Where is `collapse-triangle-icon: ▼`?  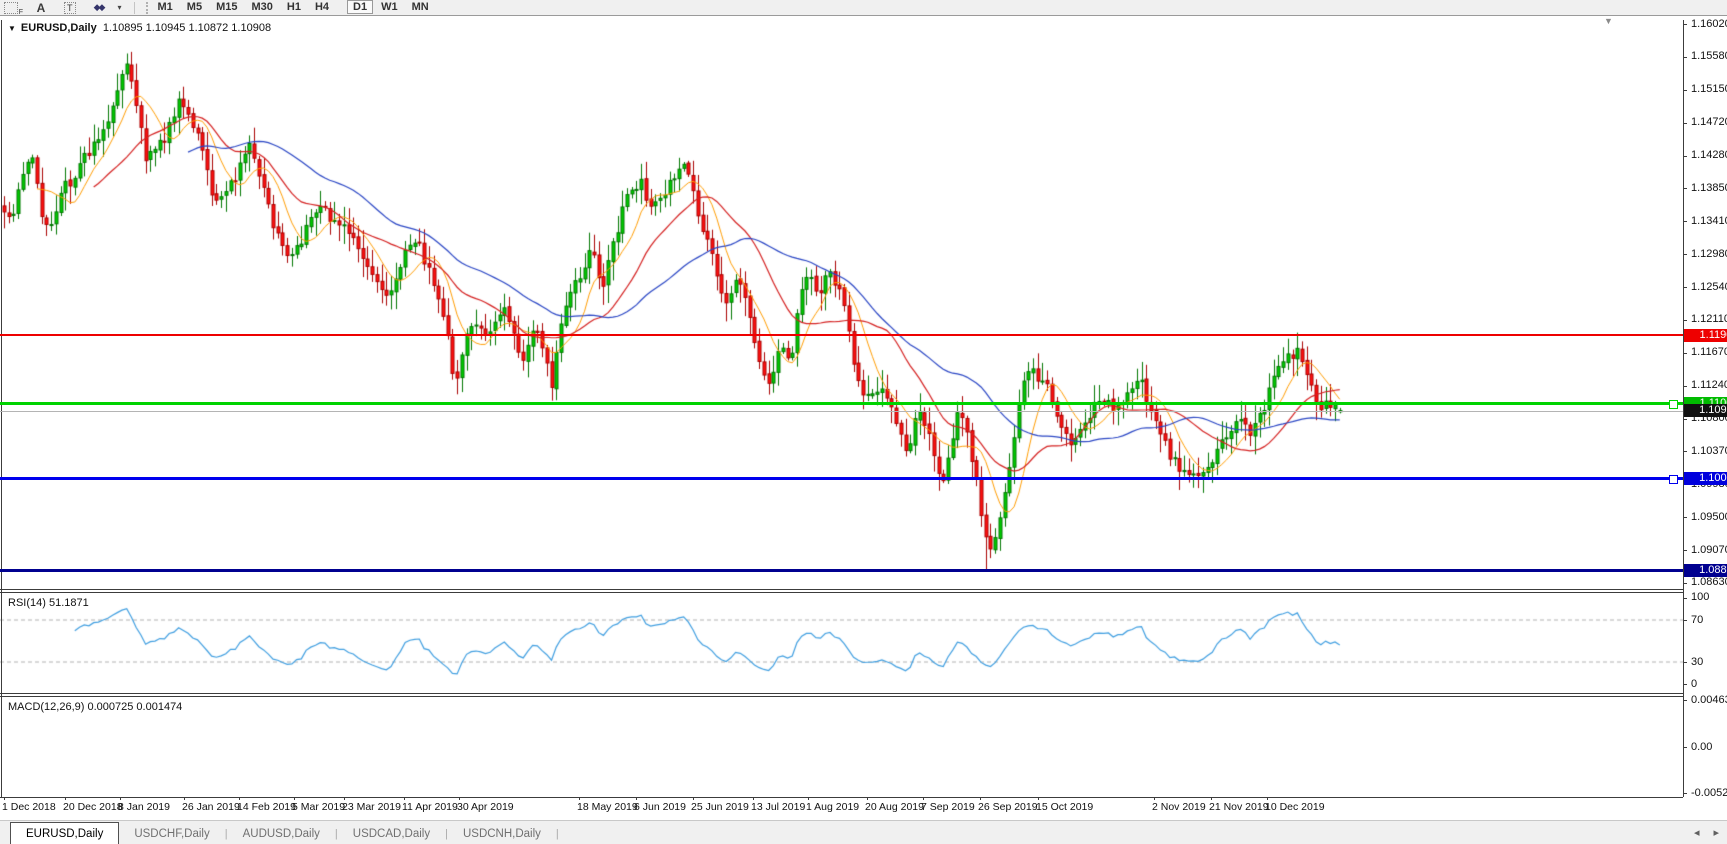 collapse-triangle-icon: ▼ is located at coordinates (12, 28).